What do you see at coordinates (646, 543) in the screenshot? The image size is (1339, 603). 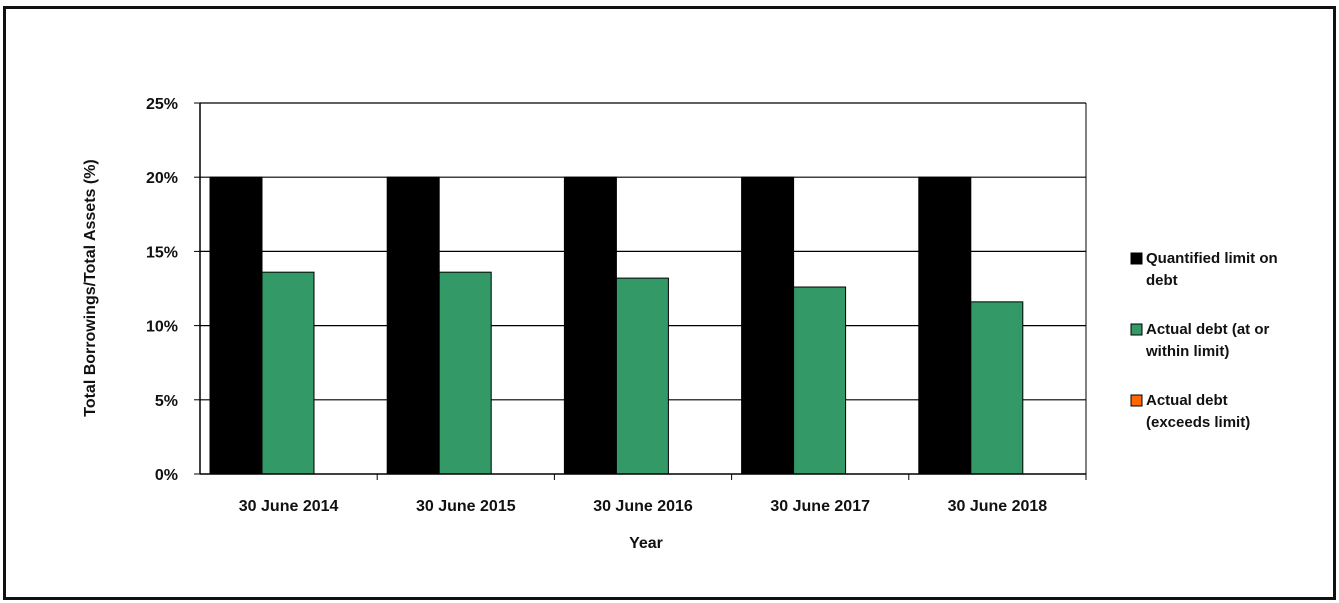 I see `x-axis-title: Year` at bounding box center [646, 543].